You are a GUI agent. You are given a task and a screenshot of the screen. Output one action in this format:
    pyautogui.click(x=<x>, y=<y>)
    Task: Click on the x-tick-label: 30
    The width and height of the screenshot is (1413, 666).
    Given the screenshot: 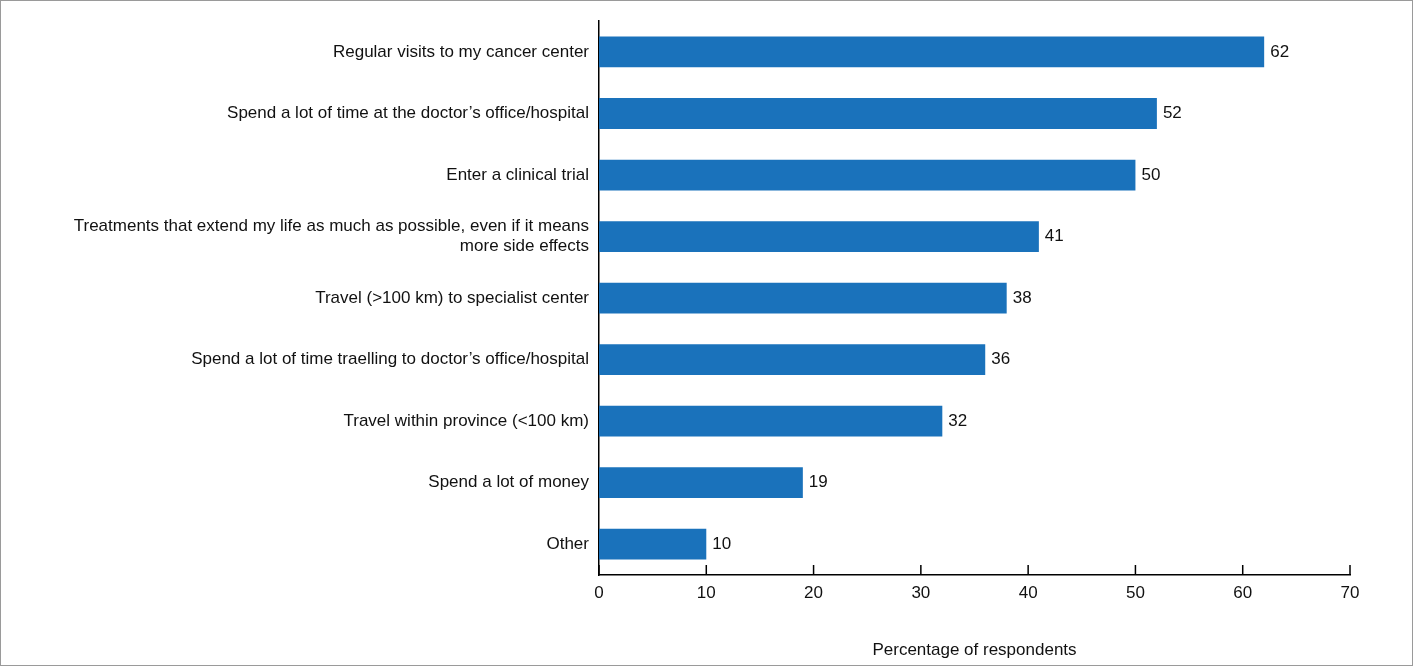 What is the action you would take?
    pyautogui.click(x=921, y=592)
    